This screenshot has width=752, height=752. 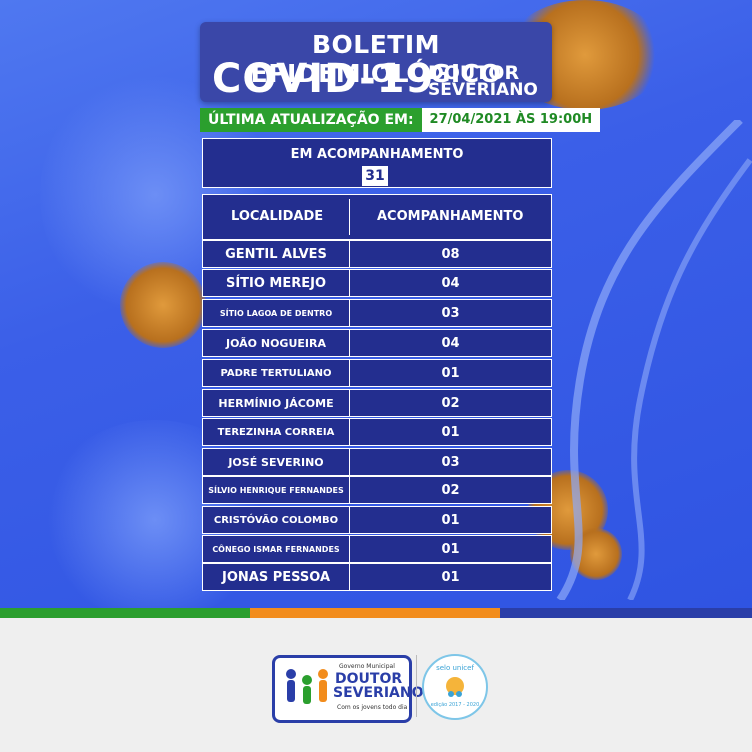 What do you see at coordinates (377, 577) in the screenshot?
I see `table-row: JONAS PESSOA 01` at bounding box center [377, 577].